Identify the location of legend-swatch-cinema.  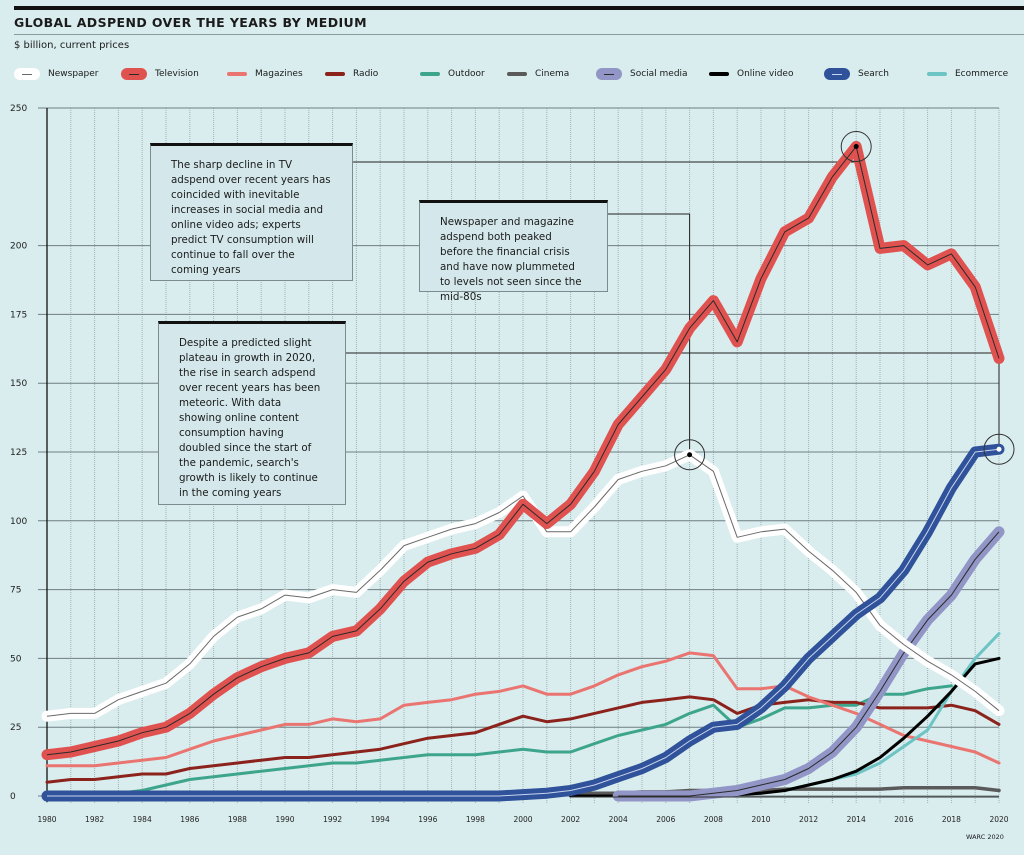
(517, 74).